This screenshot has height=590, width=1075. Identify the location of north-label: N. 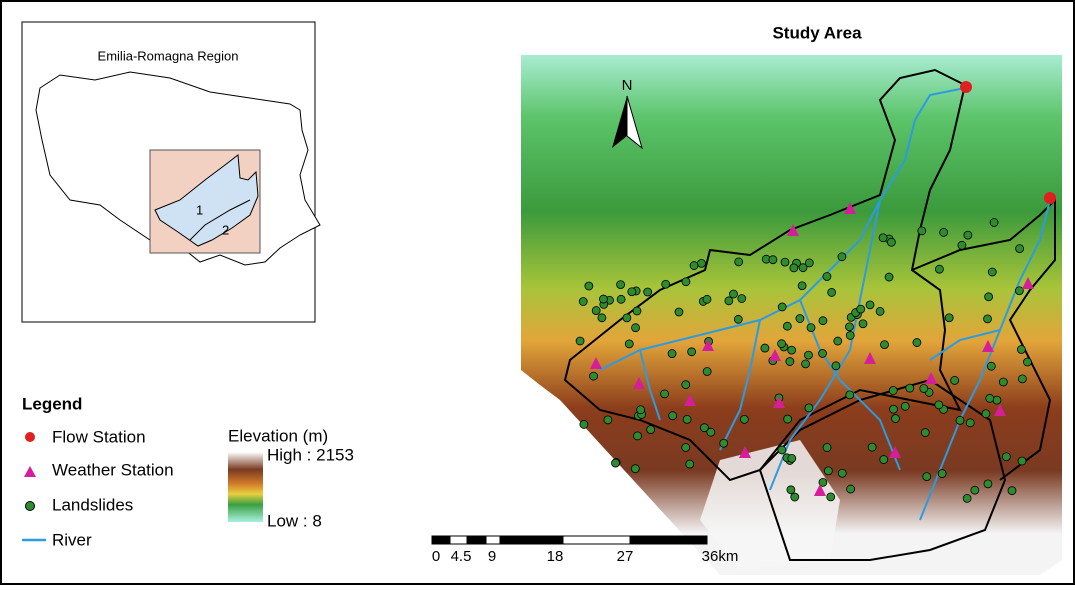
(627, 85).